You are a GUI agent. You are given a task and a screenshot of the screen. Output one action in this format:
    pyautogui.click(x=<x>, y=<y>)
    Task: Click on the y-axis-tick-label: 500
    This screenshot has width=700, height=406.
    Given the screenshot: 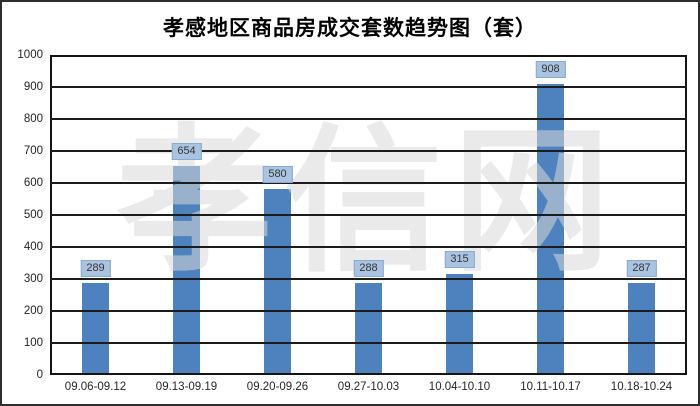 What is the action you would take?
    pyautogui.click(x=33, y=215)
    